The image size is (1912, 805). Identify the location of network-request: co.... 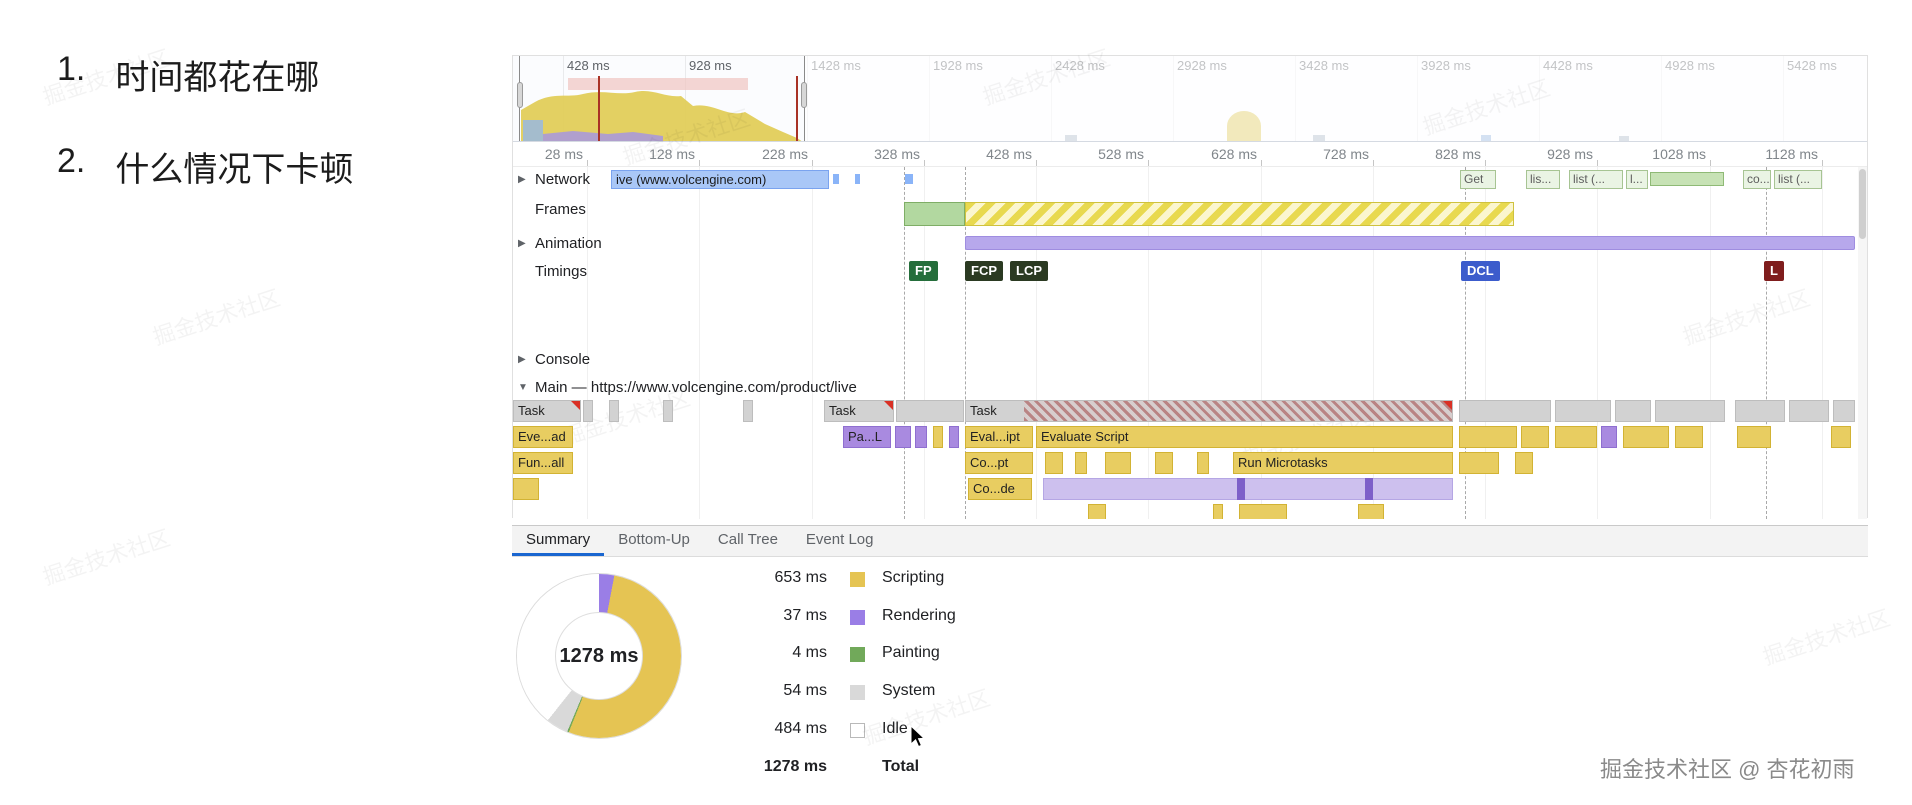
(1757, 179).